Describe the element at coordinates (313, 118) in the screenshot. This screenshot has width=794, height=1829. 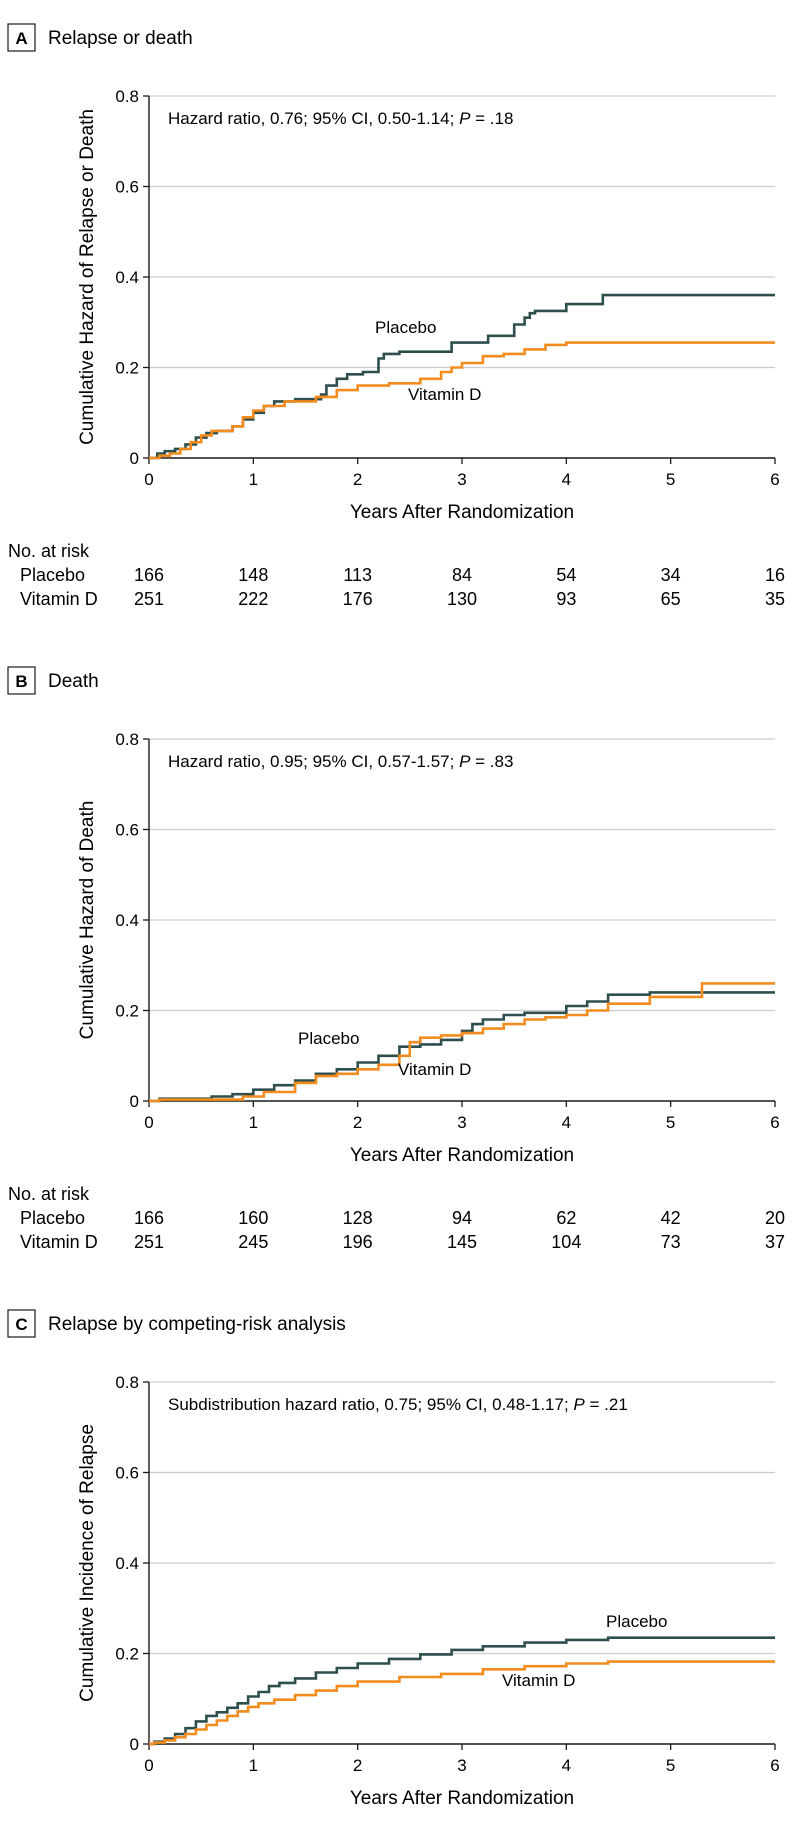
I see `annotation-text: Hazard ratio, 0.76; 95% CI, 0.50-1.14;` at that location.